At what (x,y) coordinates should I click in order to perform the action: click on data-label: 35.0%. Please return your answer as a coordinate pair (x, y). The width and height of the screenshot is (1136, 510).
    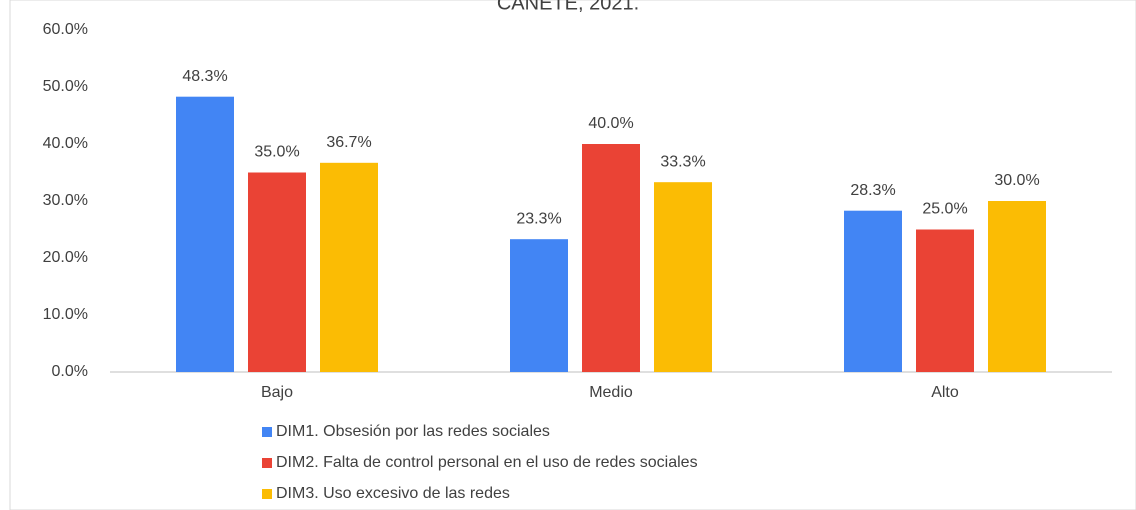
    Looking at the image, I should click on (276, 152).